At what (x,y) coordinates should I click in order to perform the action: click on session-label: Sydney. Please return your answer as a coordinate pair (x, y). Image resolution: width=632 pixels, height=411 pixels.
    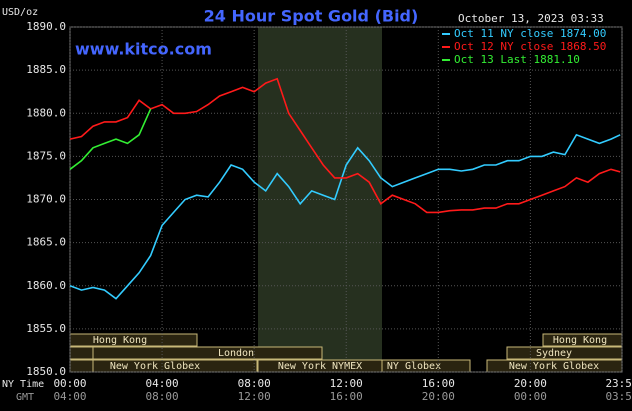
    Looking at the image, I should click on (554, 353).